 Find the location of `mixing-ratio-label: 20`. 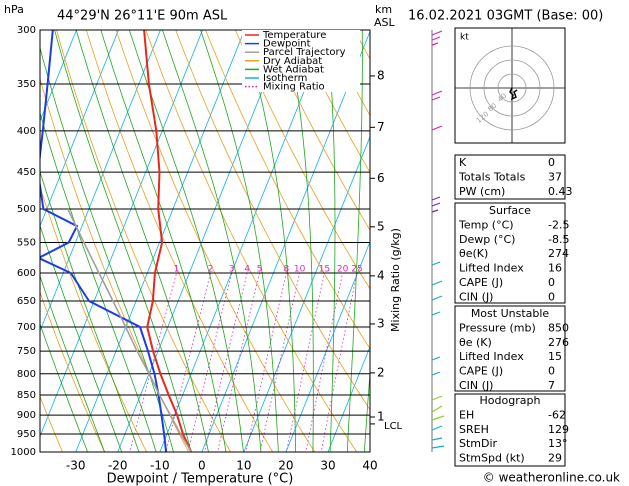

mixing-ratio-label: 20 is located at coordinates (343, 269).